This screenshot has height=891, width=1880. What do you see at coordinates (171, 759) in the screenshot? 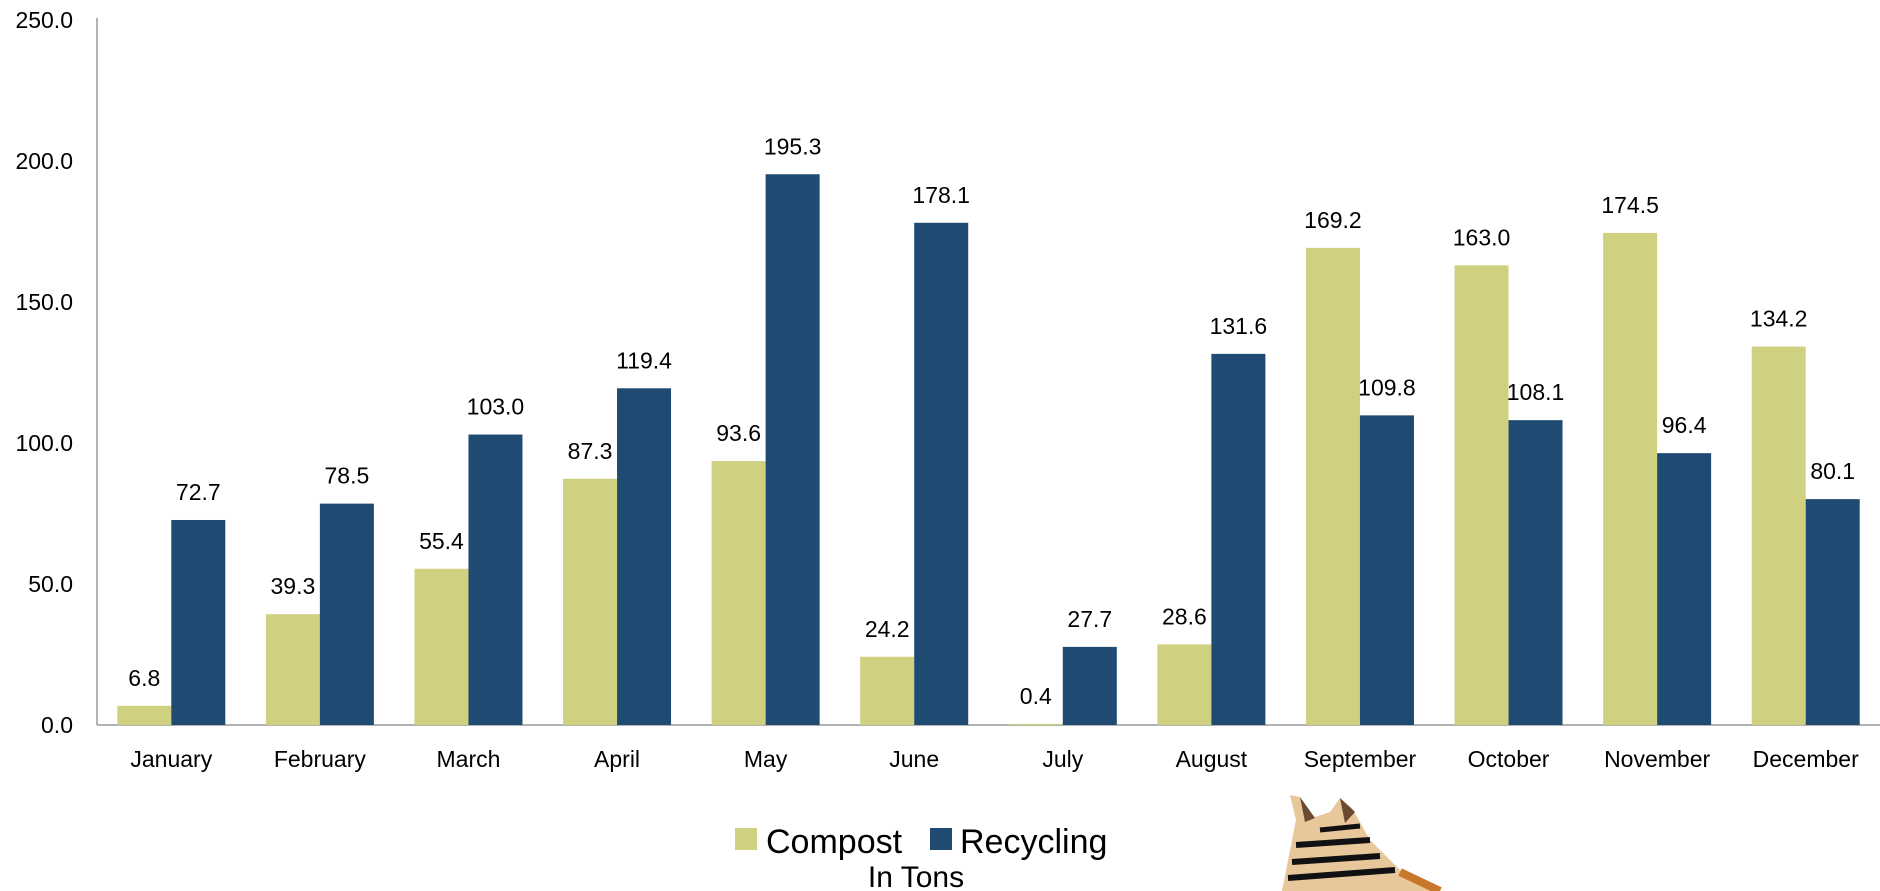
I see `x-category-label: January` at bounding box center [171, 759].